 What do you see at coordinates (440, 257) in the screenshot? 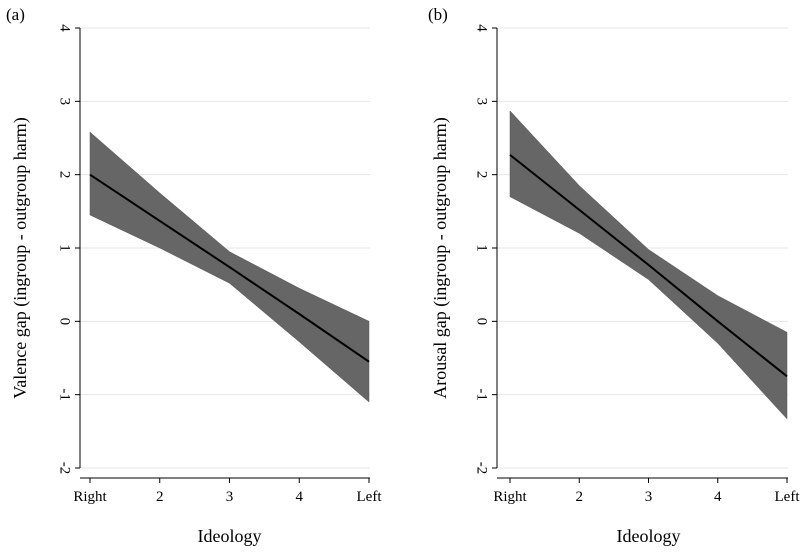
I see `y-axis-title: Arousal gap (ingroup - outgroup harm)` at bounding box center [440, 257].